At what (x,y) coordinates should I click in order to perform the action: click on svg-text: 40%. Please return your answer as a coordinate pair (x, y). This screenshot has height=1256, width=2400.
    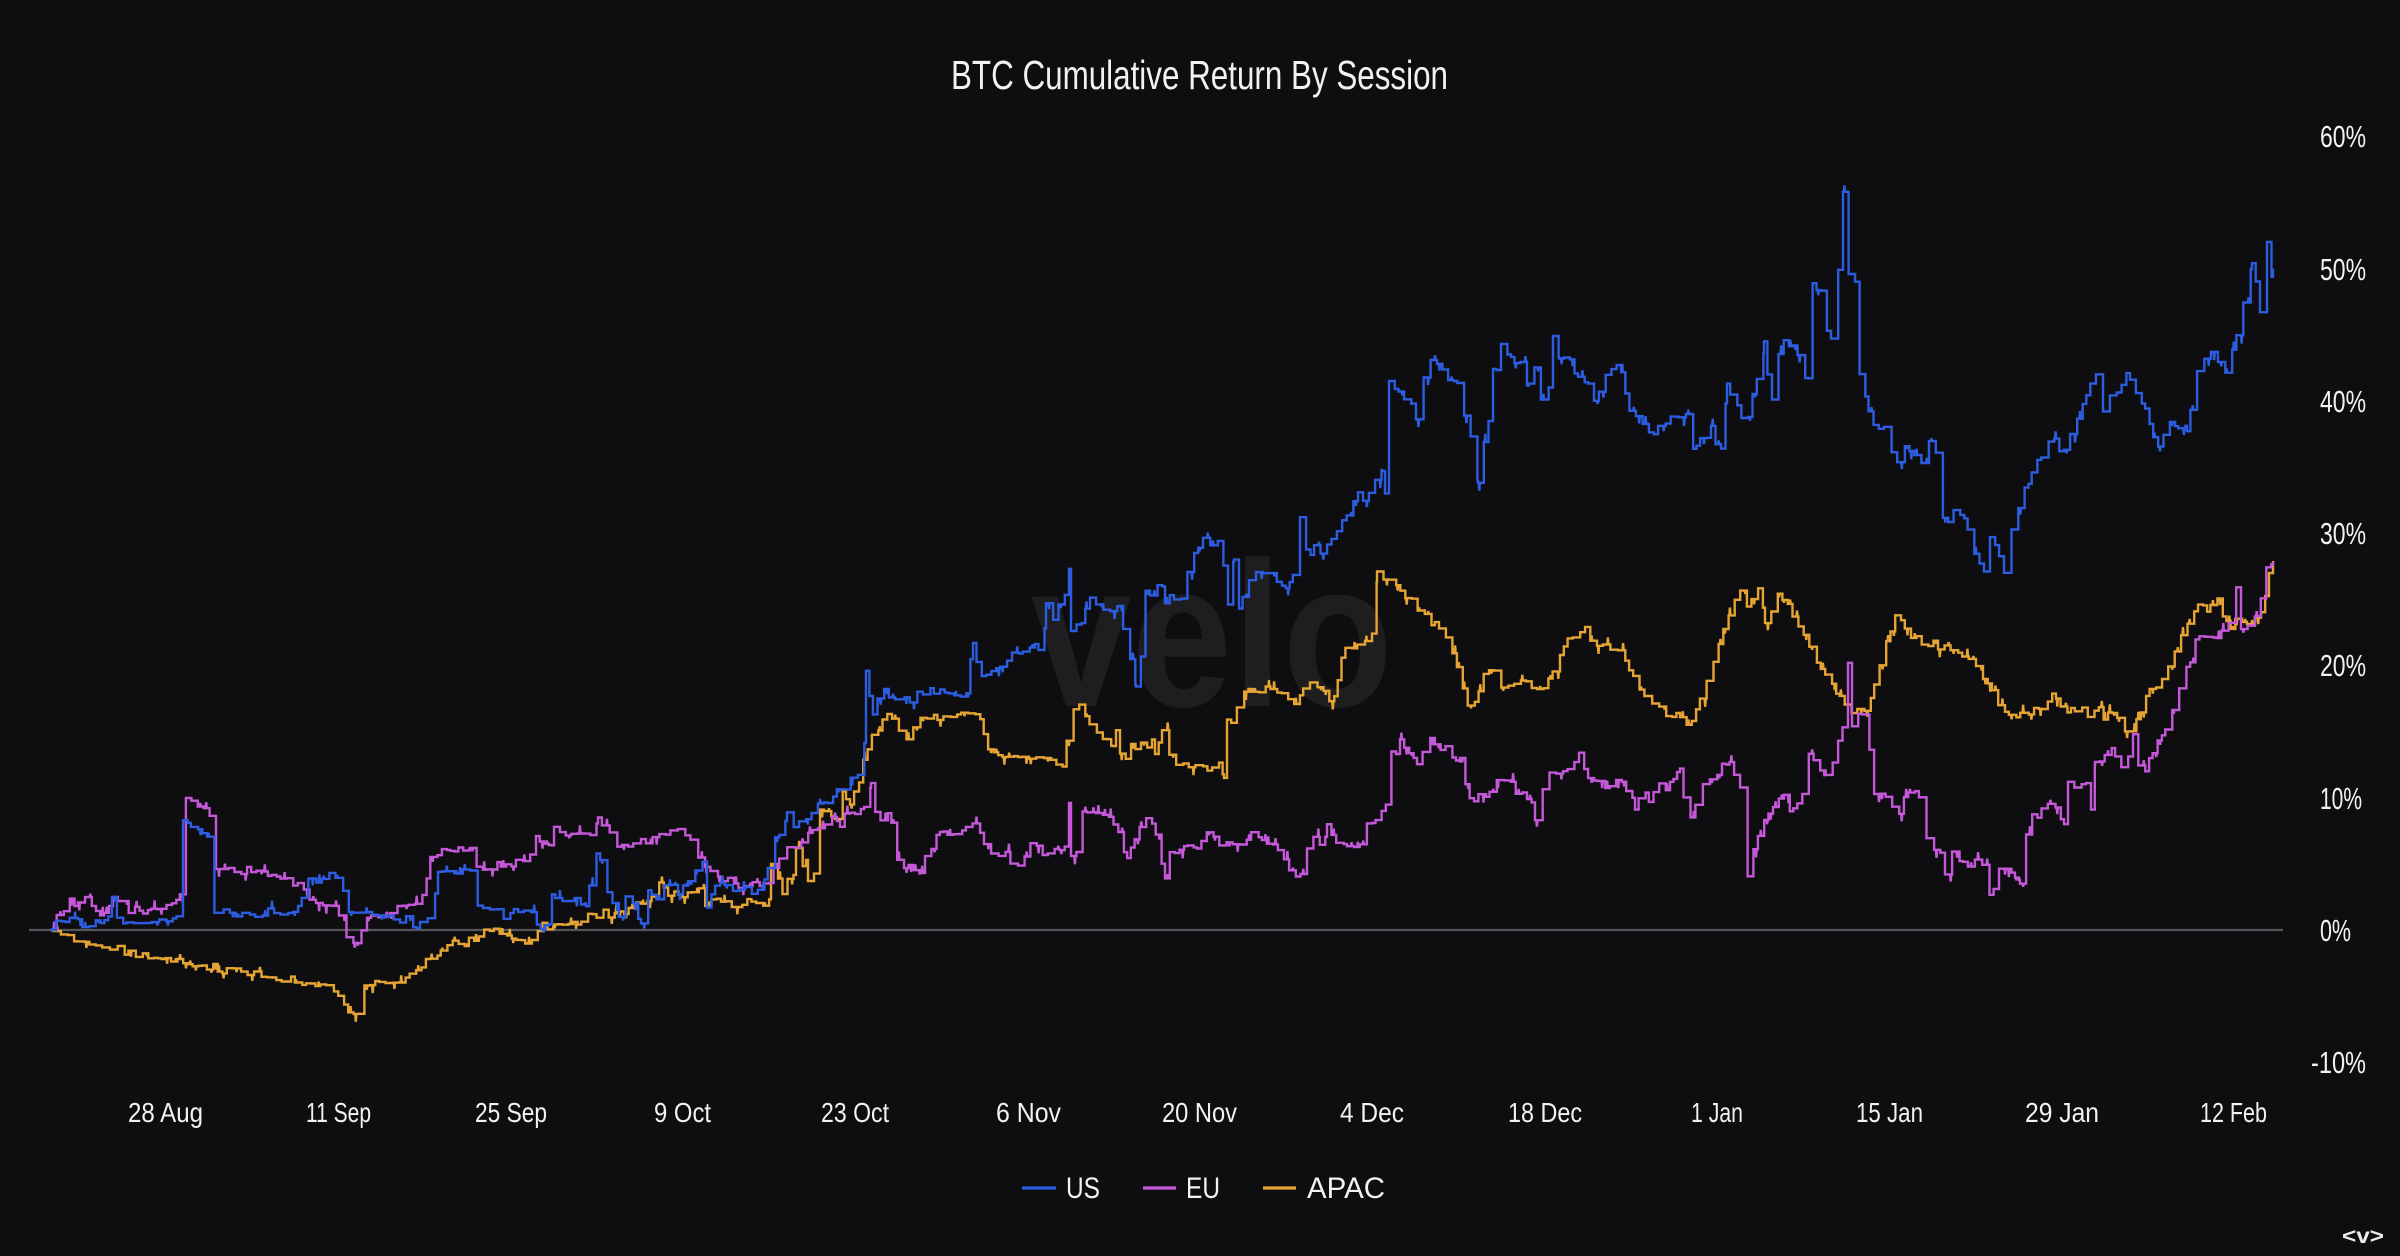
    Looking at the image, I should click on (2343, 401).